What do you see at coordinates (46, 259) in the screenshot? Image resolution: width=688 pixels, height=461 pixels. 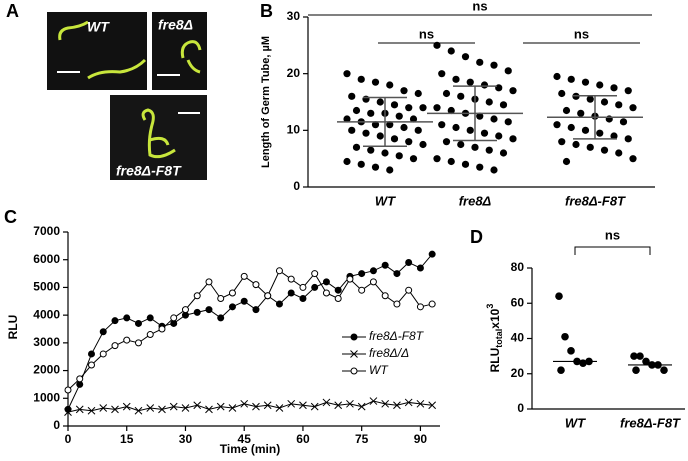 I see `y-tick-label: 6000` at bounding box center [46, 259].